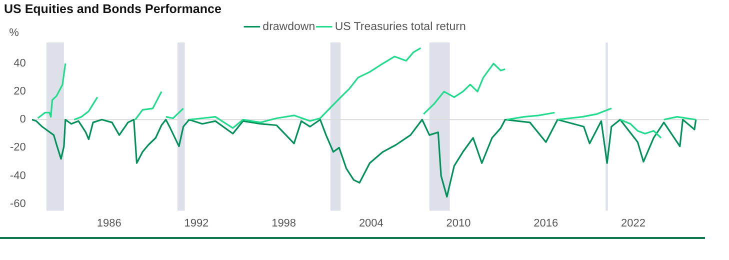  Describe the element at coordinates (400, 26) in the screenshot. I see `legend-label: US Treasuries total return` at that location.